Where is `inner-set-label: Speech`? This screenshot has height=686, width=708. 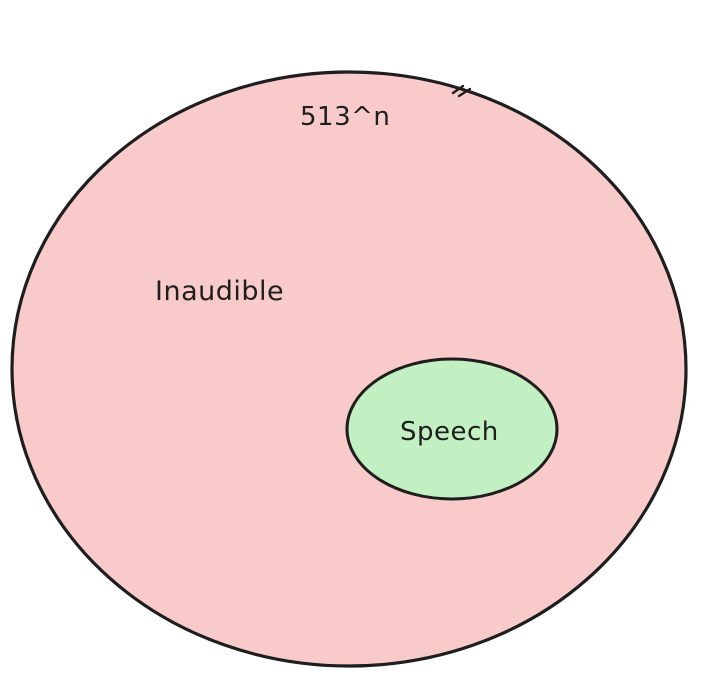 inner-set-label: Speech is located at coordinates (449, 432).